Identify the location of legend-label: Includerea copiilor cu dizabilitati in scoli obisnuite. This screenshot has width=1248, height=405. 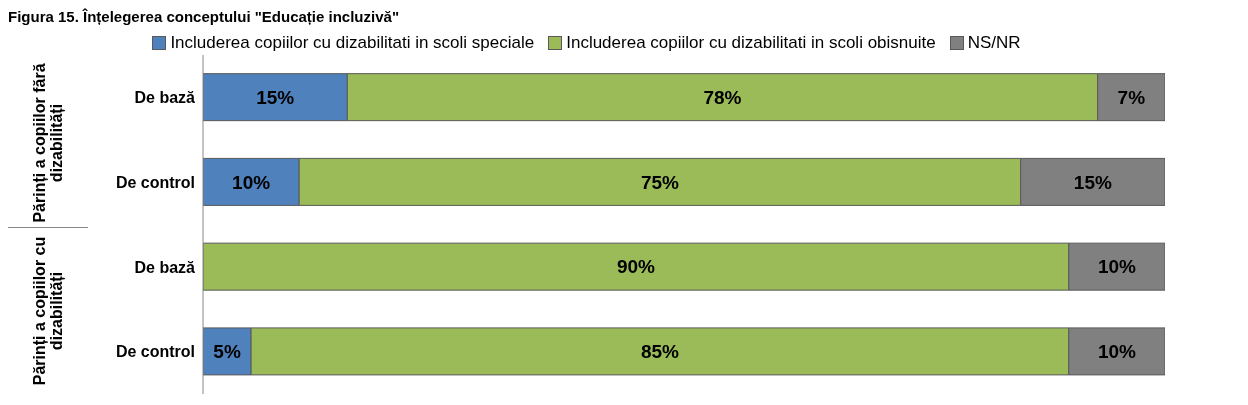
(750, 43).